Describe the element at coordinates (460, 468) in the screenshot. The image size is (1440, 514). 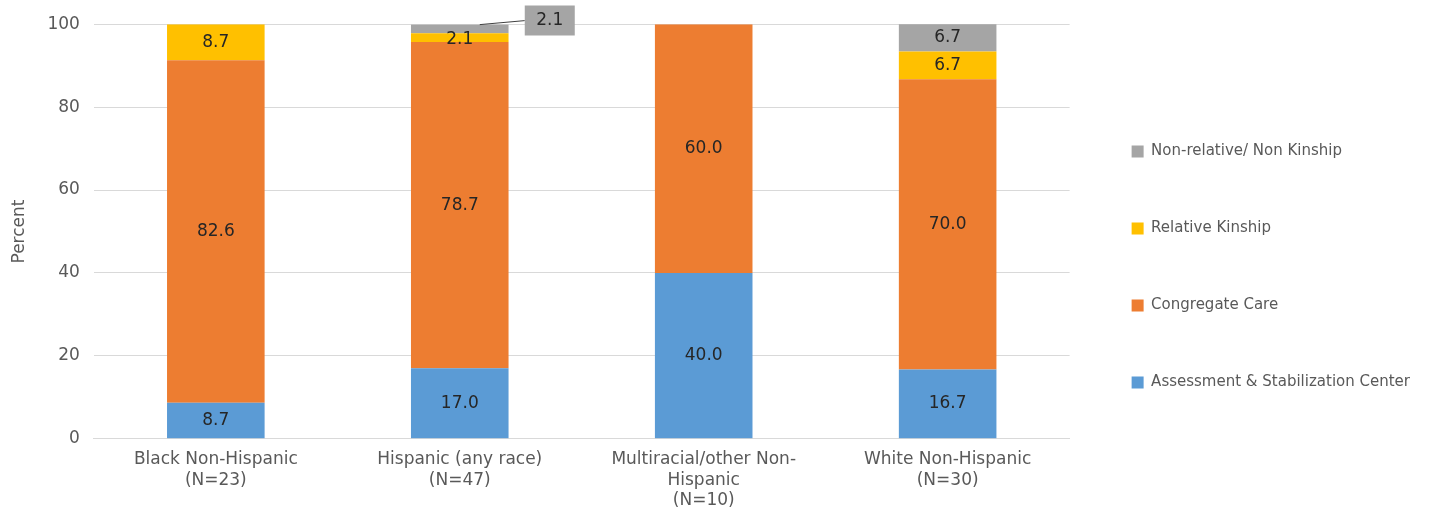
I see `x-tick-label: Hispanic (any race) (N=47)` at that location.